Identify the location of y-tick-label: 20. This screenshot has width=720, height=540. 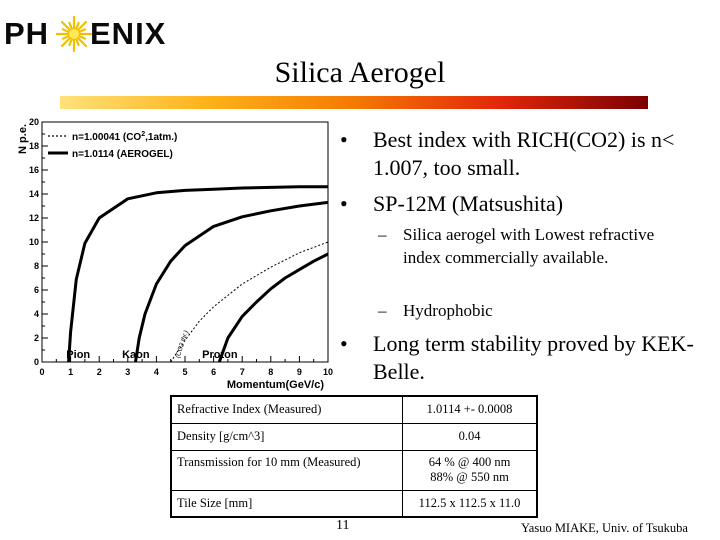
(34, 122).